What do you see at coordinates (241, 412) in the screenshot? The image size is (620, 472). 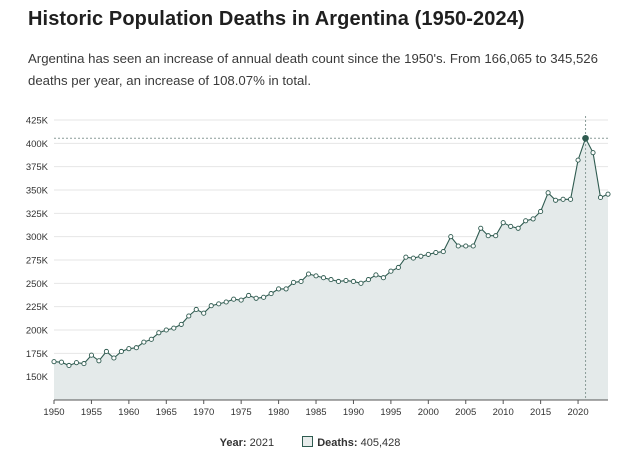 I see `x-tick-label: 1975` at bounding box center [241, 412].